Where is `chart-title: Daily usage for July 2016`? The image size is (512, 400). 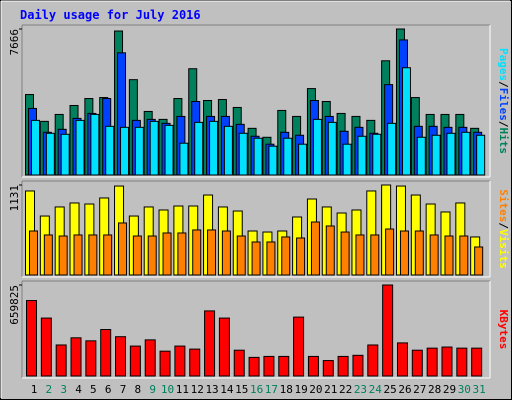 chart-title: Daily usage for July 2016 is located at coordinates (110, 15).